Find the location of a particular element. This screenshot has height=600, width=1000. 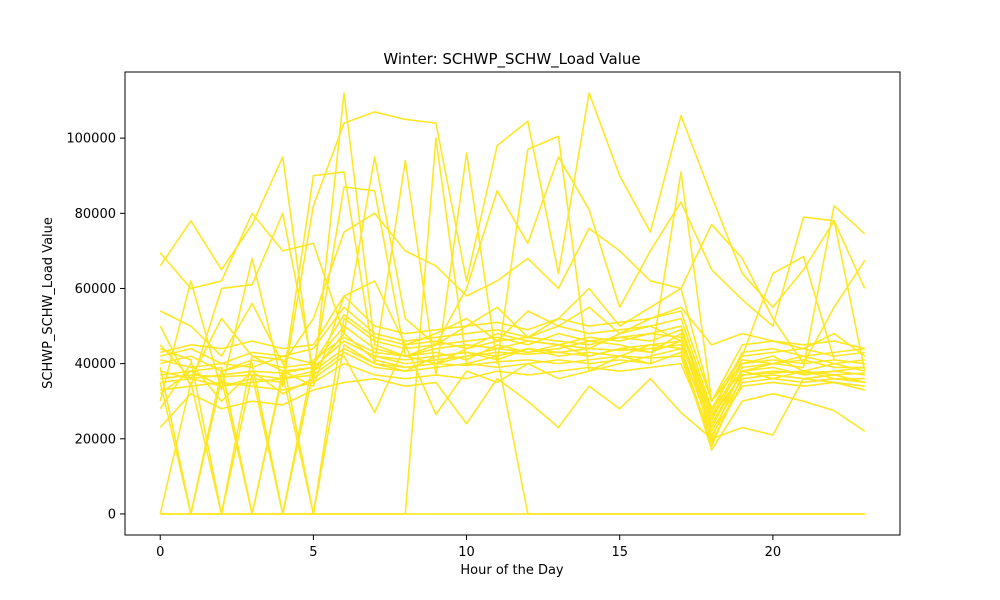

x-tick-label: 5 is located at coordinates (313, 552).